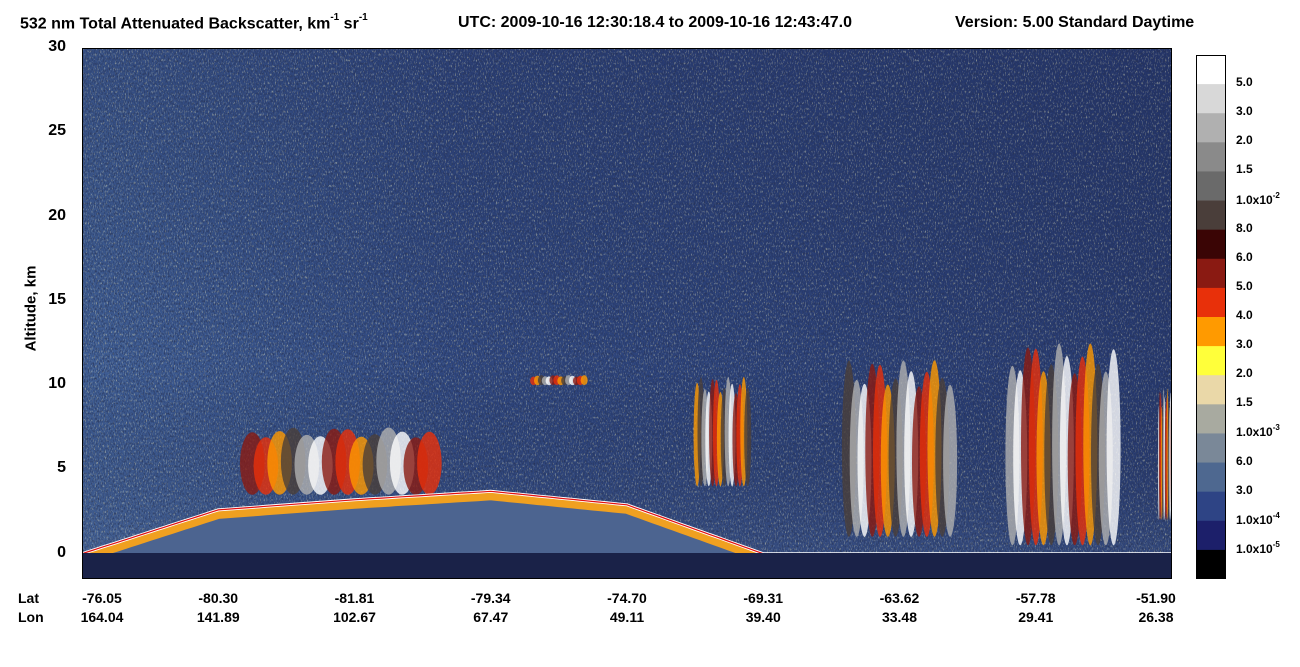 The height and width of the screenshot is (667, 1300). What do you see at coordinates (490, 598) in the screenshot?
I see `lat-tick-label: -79.34` at bounding box center [490, 598].